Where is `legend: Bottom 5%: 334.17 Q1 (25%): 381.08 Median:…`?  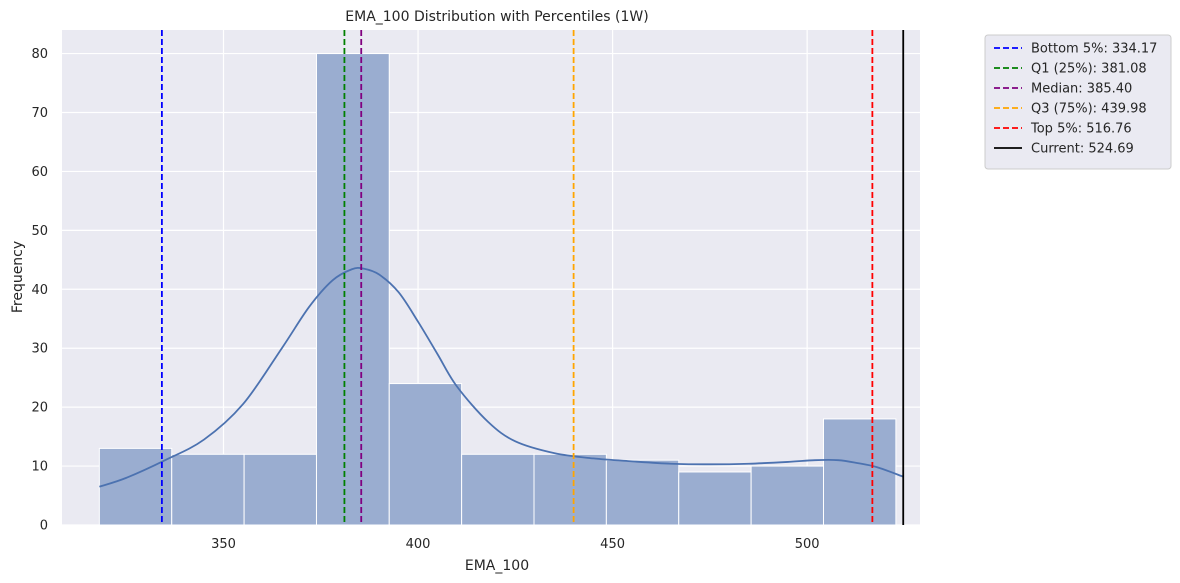 legend: Bottom 5%: 334.17 Q1 (25%): 381.08 Median:… is located at coordinates (1078, 102).